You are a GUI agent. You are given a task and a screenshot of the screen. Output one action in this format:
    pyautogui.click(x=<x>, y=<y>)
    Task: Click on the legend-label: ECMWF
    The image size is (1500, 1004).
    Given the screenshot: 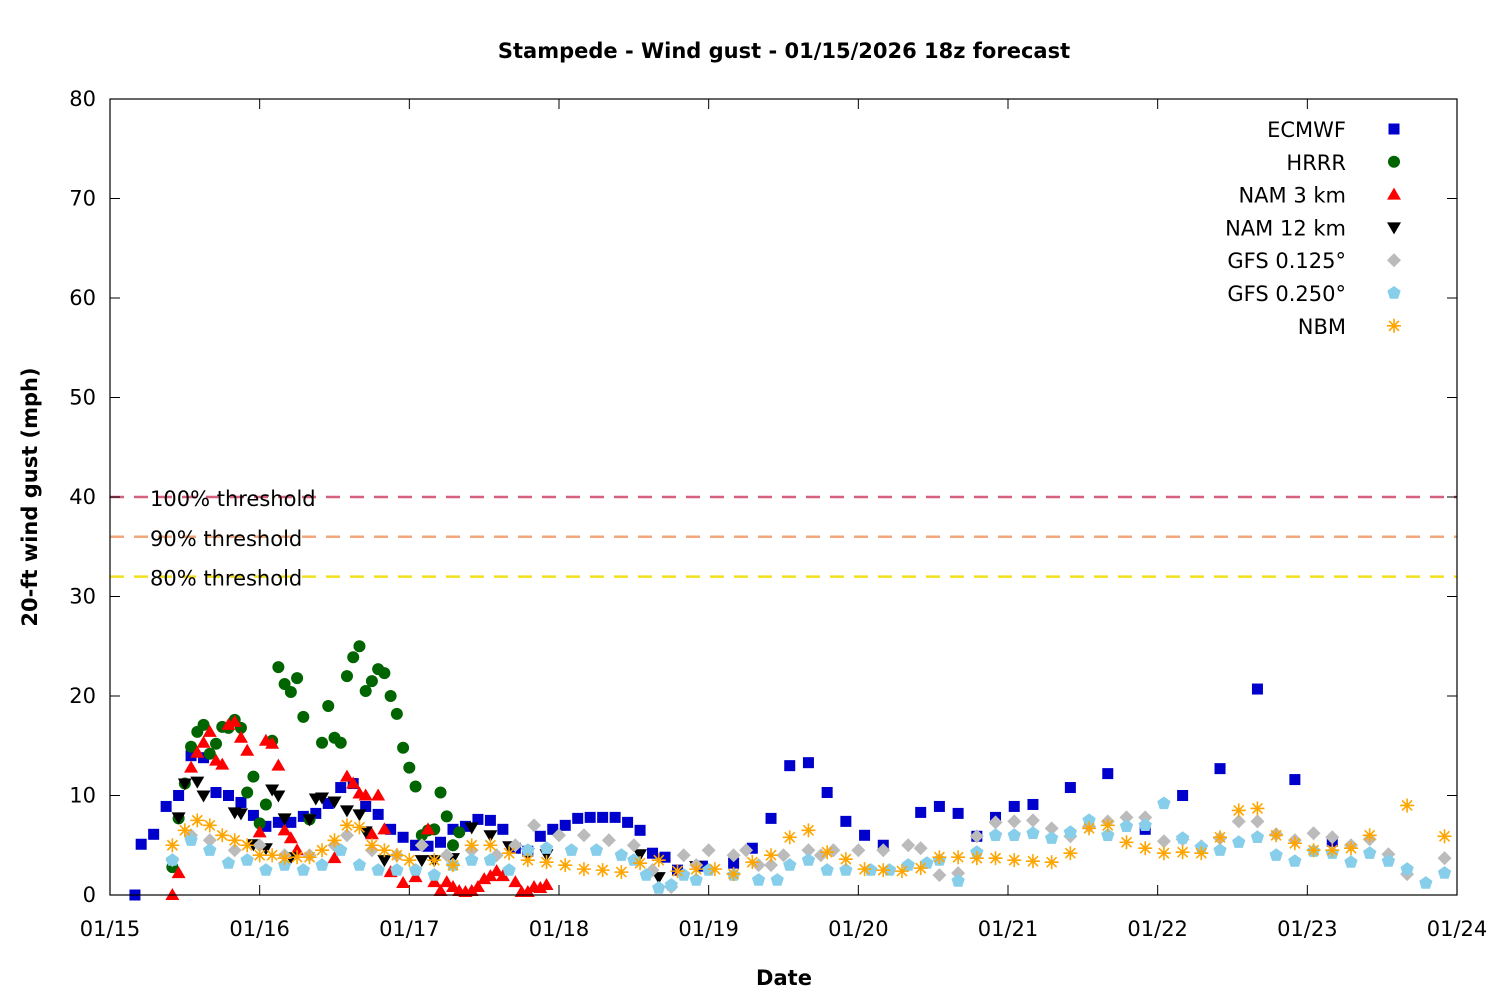 What is the action you would take?
    pyautogui.click(x=1306, y=130)
    